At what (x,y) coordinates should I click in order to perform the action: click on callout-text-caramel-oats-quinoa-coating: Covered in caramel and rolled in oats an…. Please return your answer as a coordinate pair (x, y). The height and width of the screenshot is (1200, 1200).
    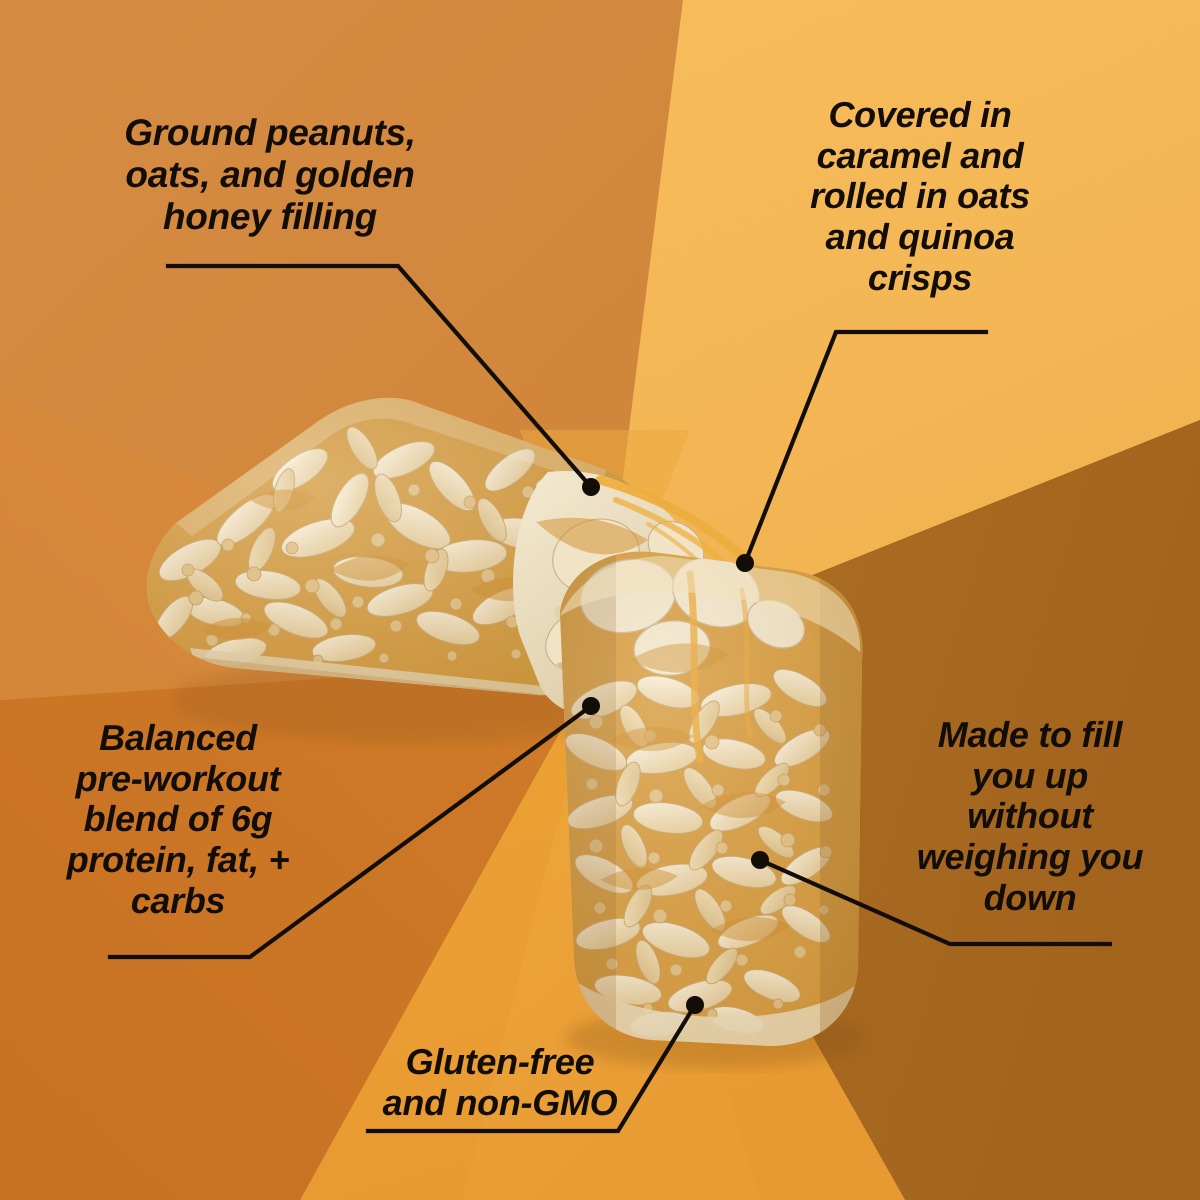
    Looking at the image, I should click on (920, 196).